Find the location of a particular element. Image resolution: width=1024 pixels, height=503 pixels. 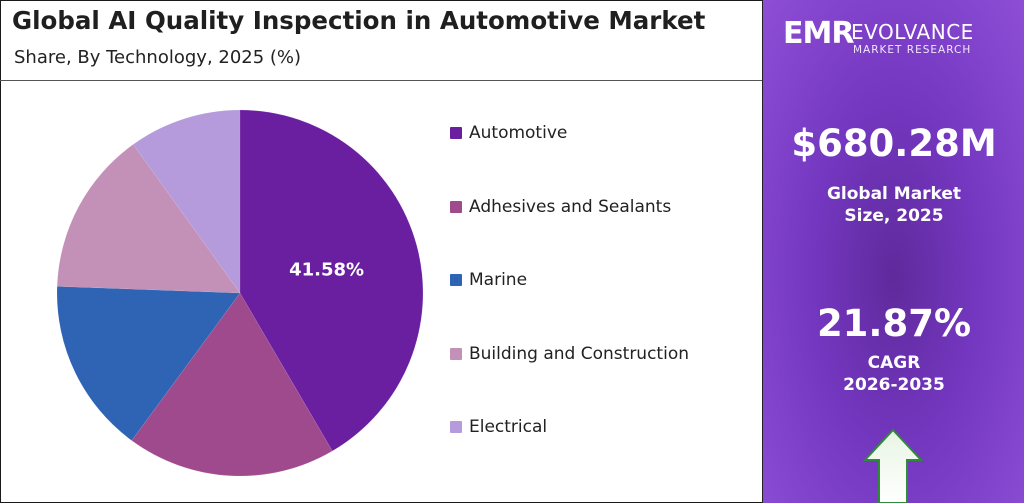

legend-label: Building and Construction is located at coordinates (579, 353).